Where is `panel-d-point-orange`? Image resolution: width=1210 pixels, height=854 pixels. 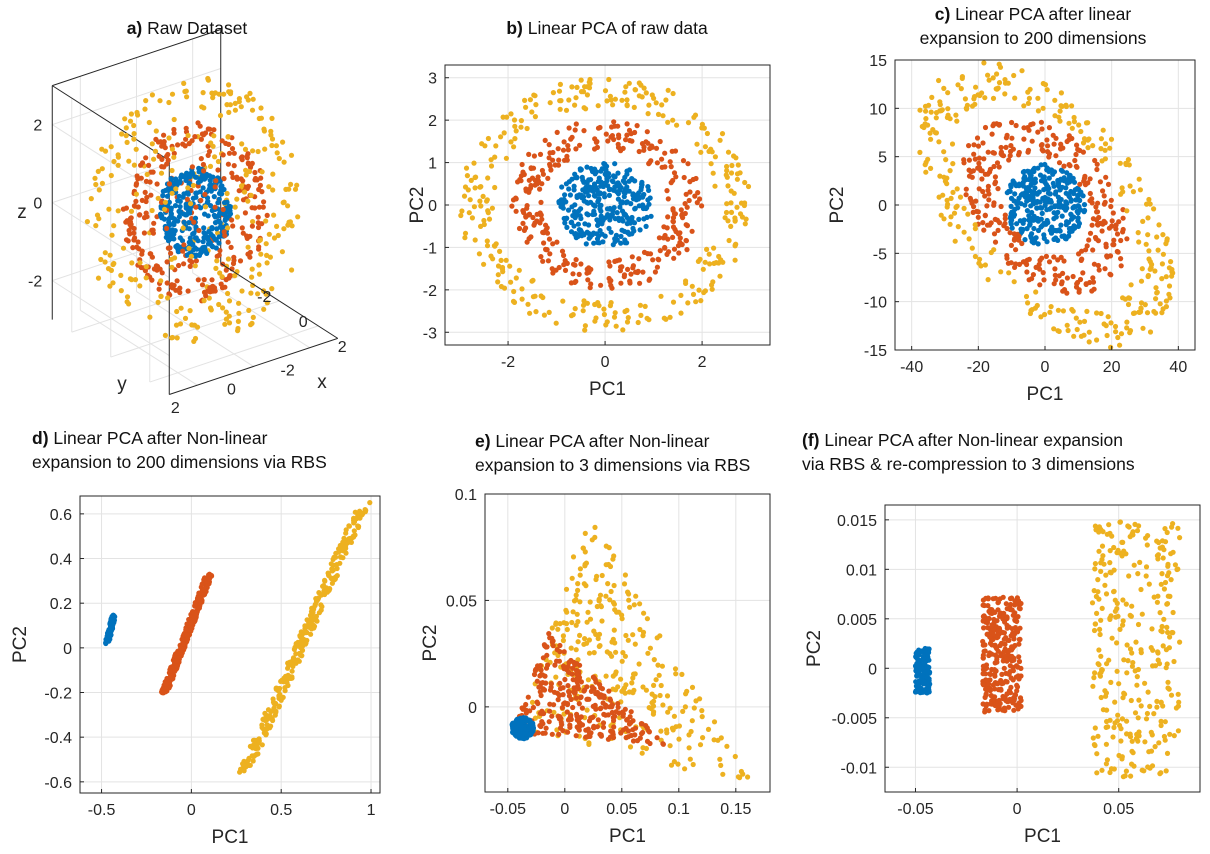
panel-d-point-orange is located at coordinates (204, 595).